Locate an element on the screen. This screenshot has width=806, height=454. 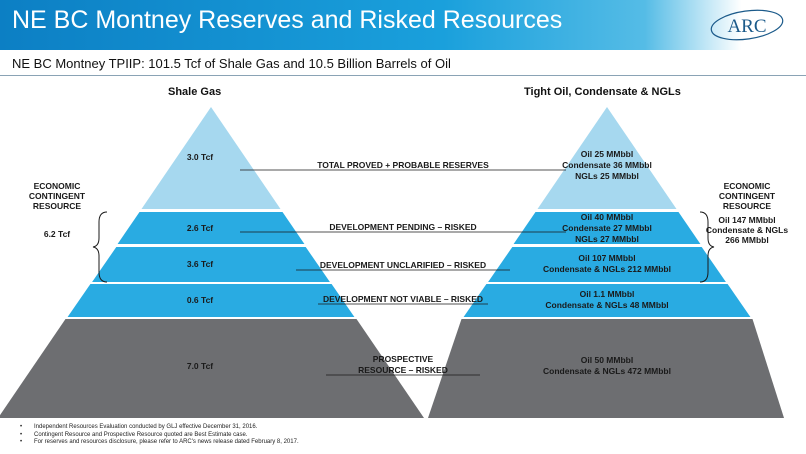
right-contingent-label: ECONOMIC CONTINGENT RESOURCE is located at coordinates (747, 196).